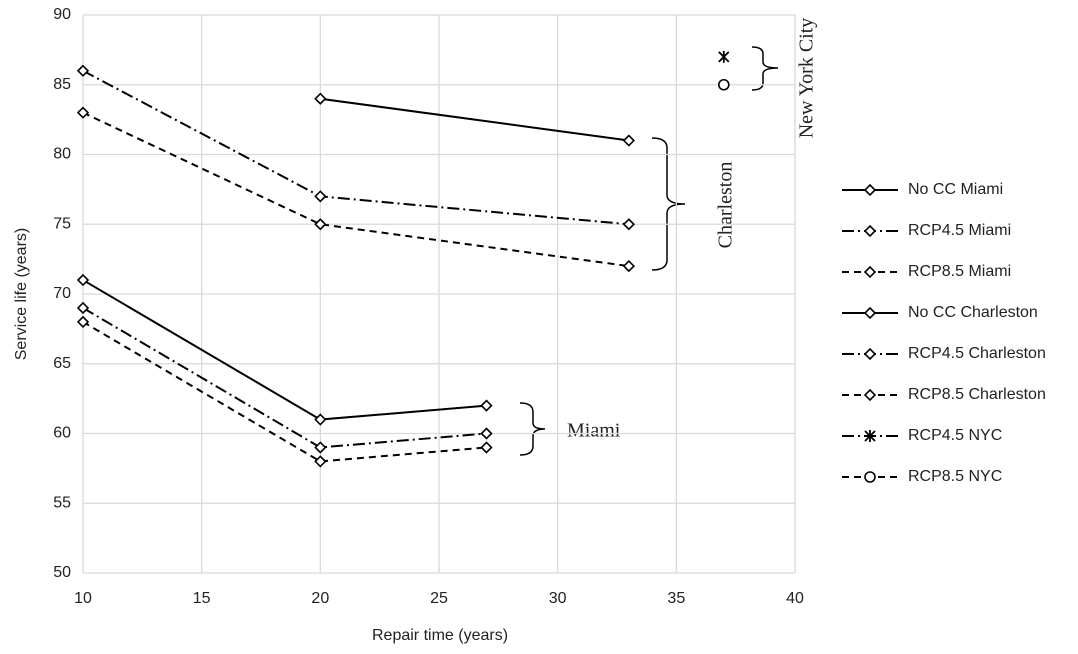 The width and height of the screenshot is (1078, 654). Describe the element at coordinates (62, 572) in the screenshot. I see `y-tick-label: 50` at that location.